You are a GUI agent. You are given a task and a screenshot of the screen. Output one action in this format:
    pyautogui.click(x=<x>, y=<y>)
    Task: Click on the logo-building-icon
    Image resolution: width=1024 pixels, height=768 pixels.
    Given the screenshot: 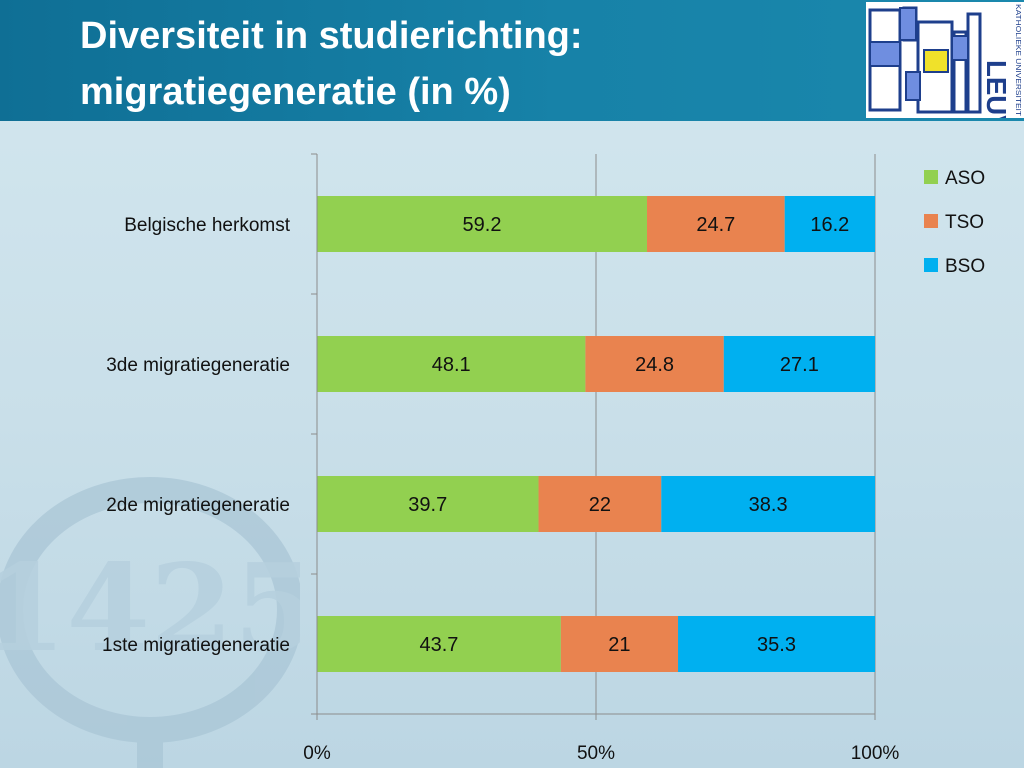 What is the action you would take?
    pyautogui.click(x=925, y=60)
    